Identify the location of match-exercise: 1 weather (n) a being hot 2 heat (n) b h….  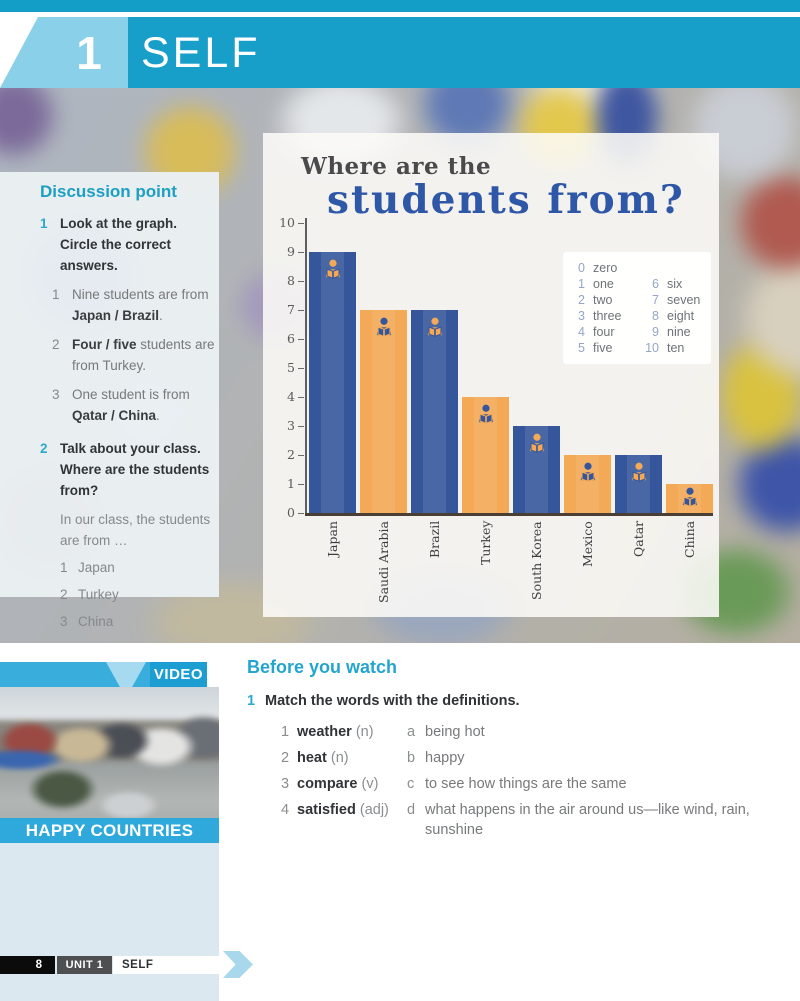
(536, 781).